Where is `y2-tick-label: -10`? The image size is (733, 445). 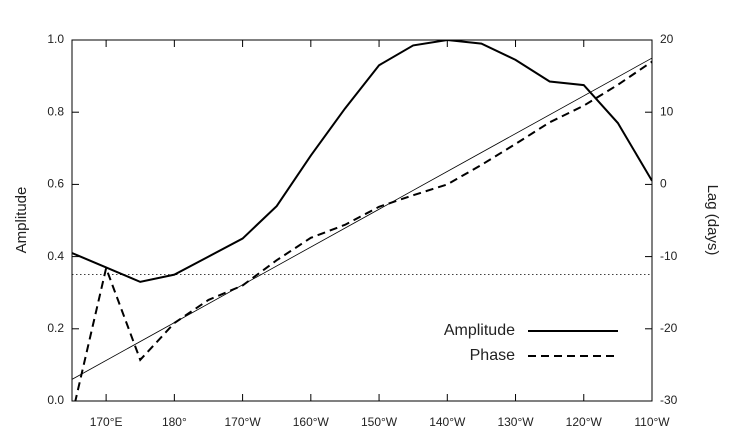 y2-tick-label: -10 is located at coordinates (669, 256).